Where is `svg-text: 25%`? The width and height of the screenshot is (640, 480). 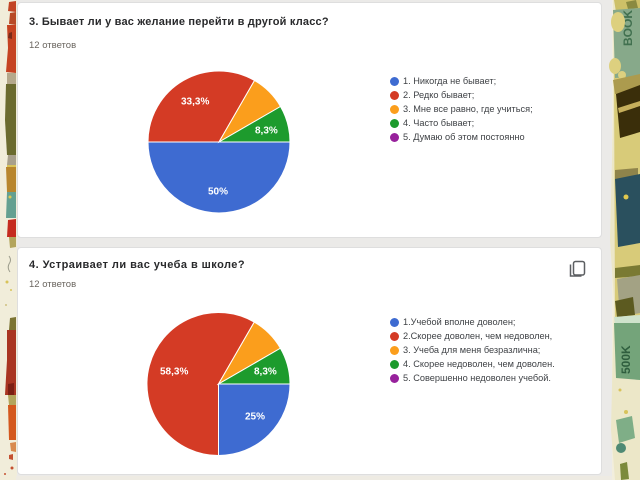 svg-text: 25% is located at coordinates (255, 417).